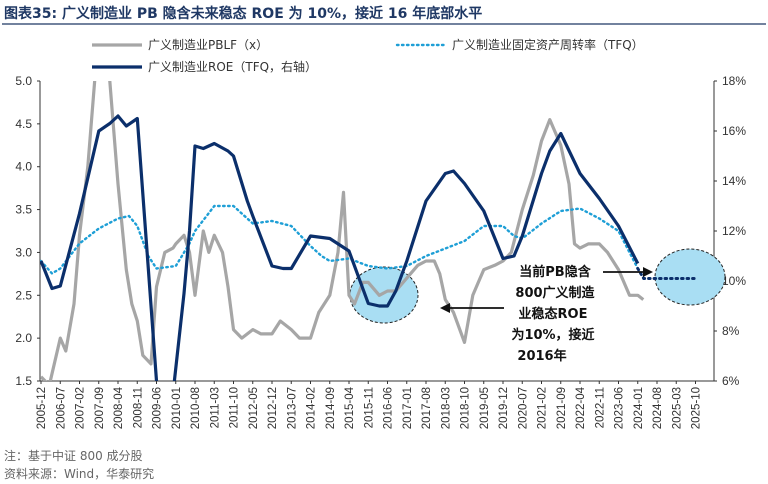 This screenshot has height=484, width=768. I want to click on x-tick-label: 2021-02, so click(543, 408).